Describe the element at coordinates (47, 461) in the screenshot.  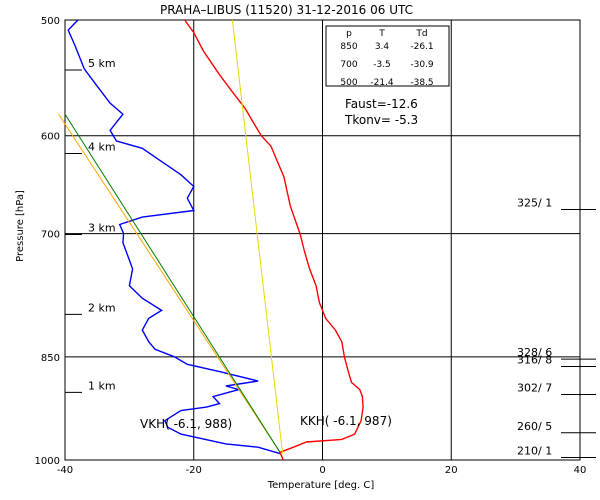
I see `y-tick-label: 1000` at that location.